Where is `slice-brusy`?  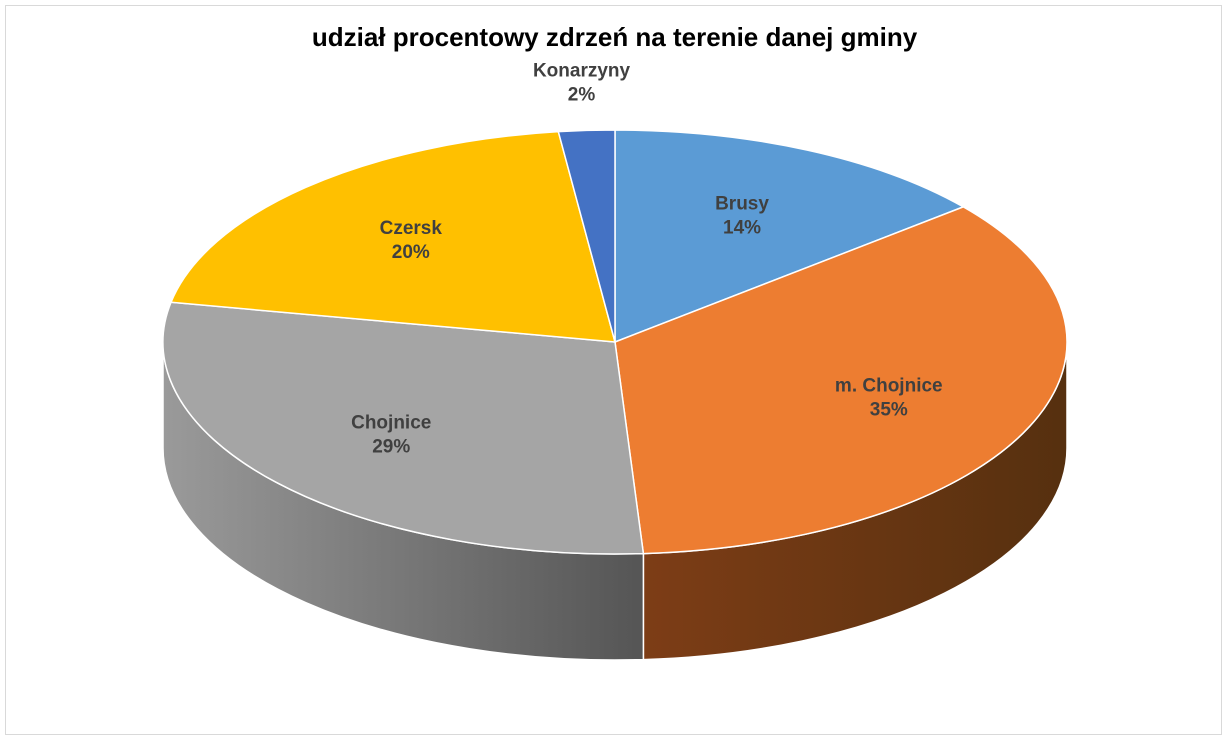 slice-brusy is located at coordinates (790, 236).